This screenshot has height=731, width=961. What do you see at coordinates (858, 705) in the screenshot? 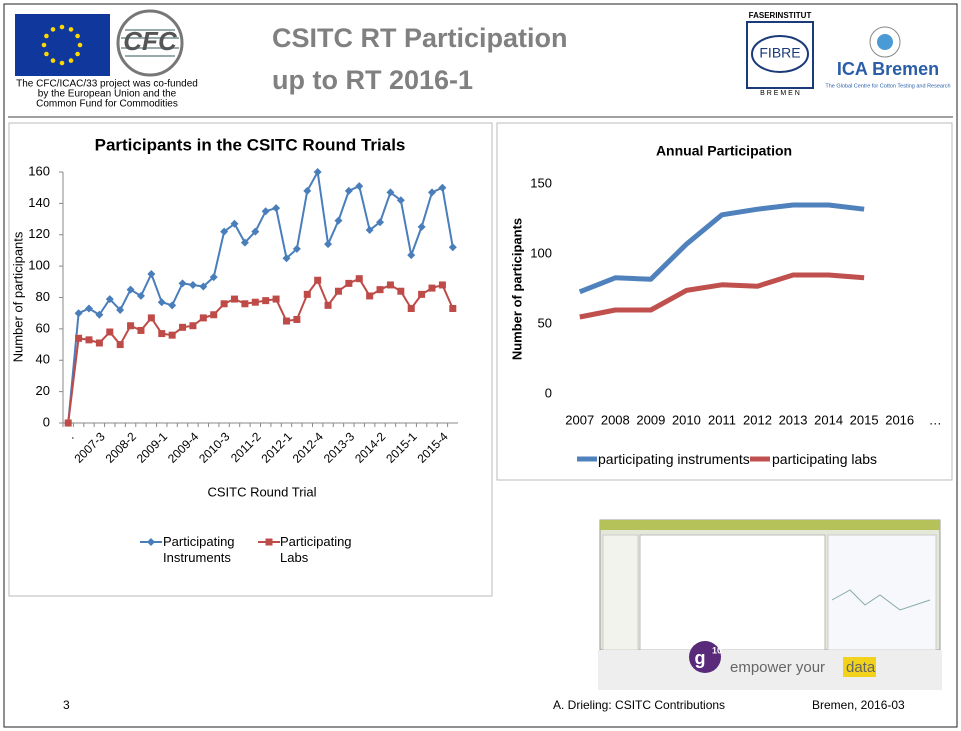
I see `footer-date: Bremen, 2016-03` at bounding box center [858, 705].